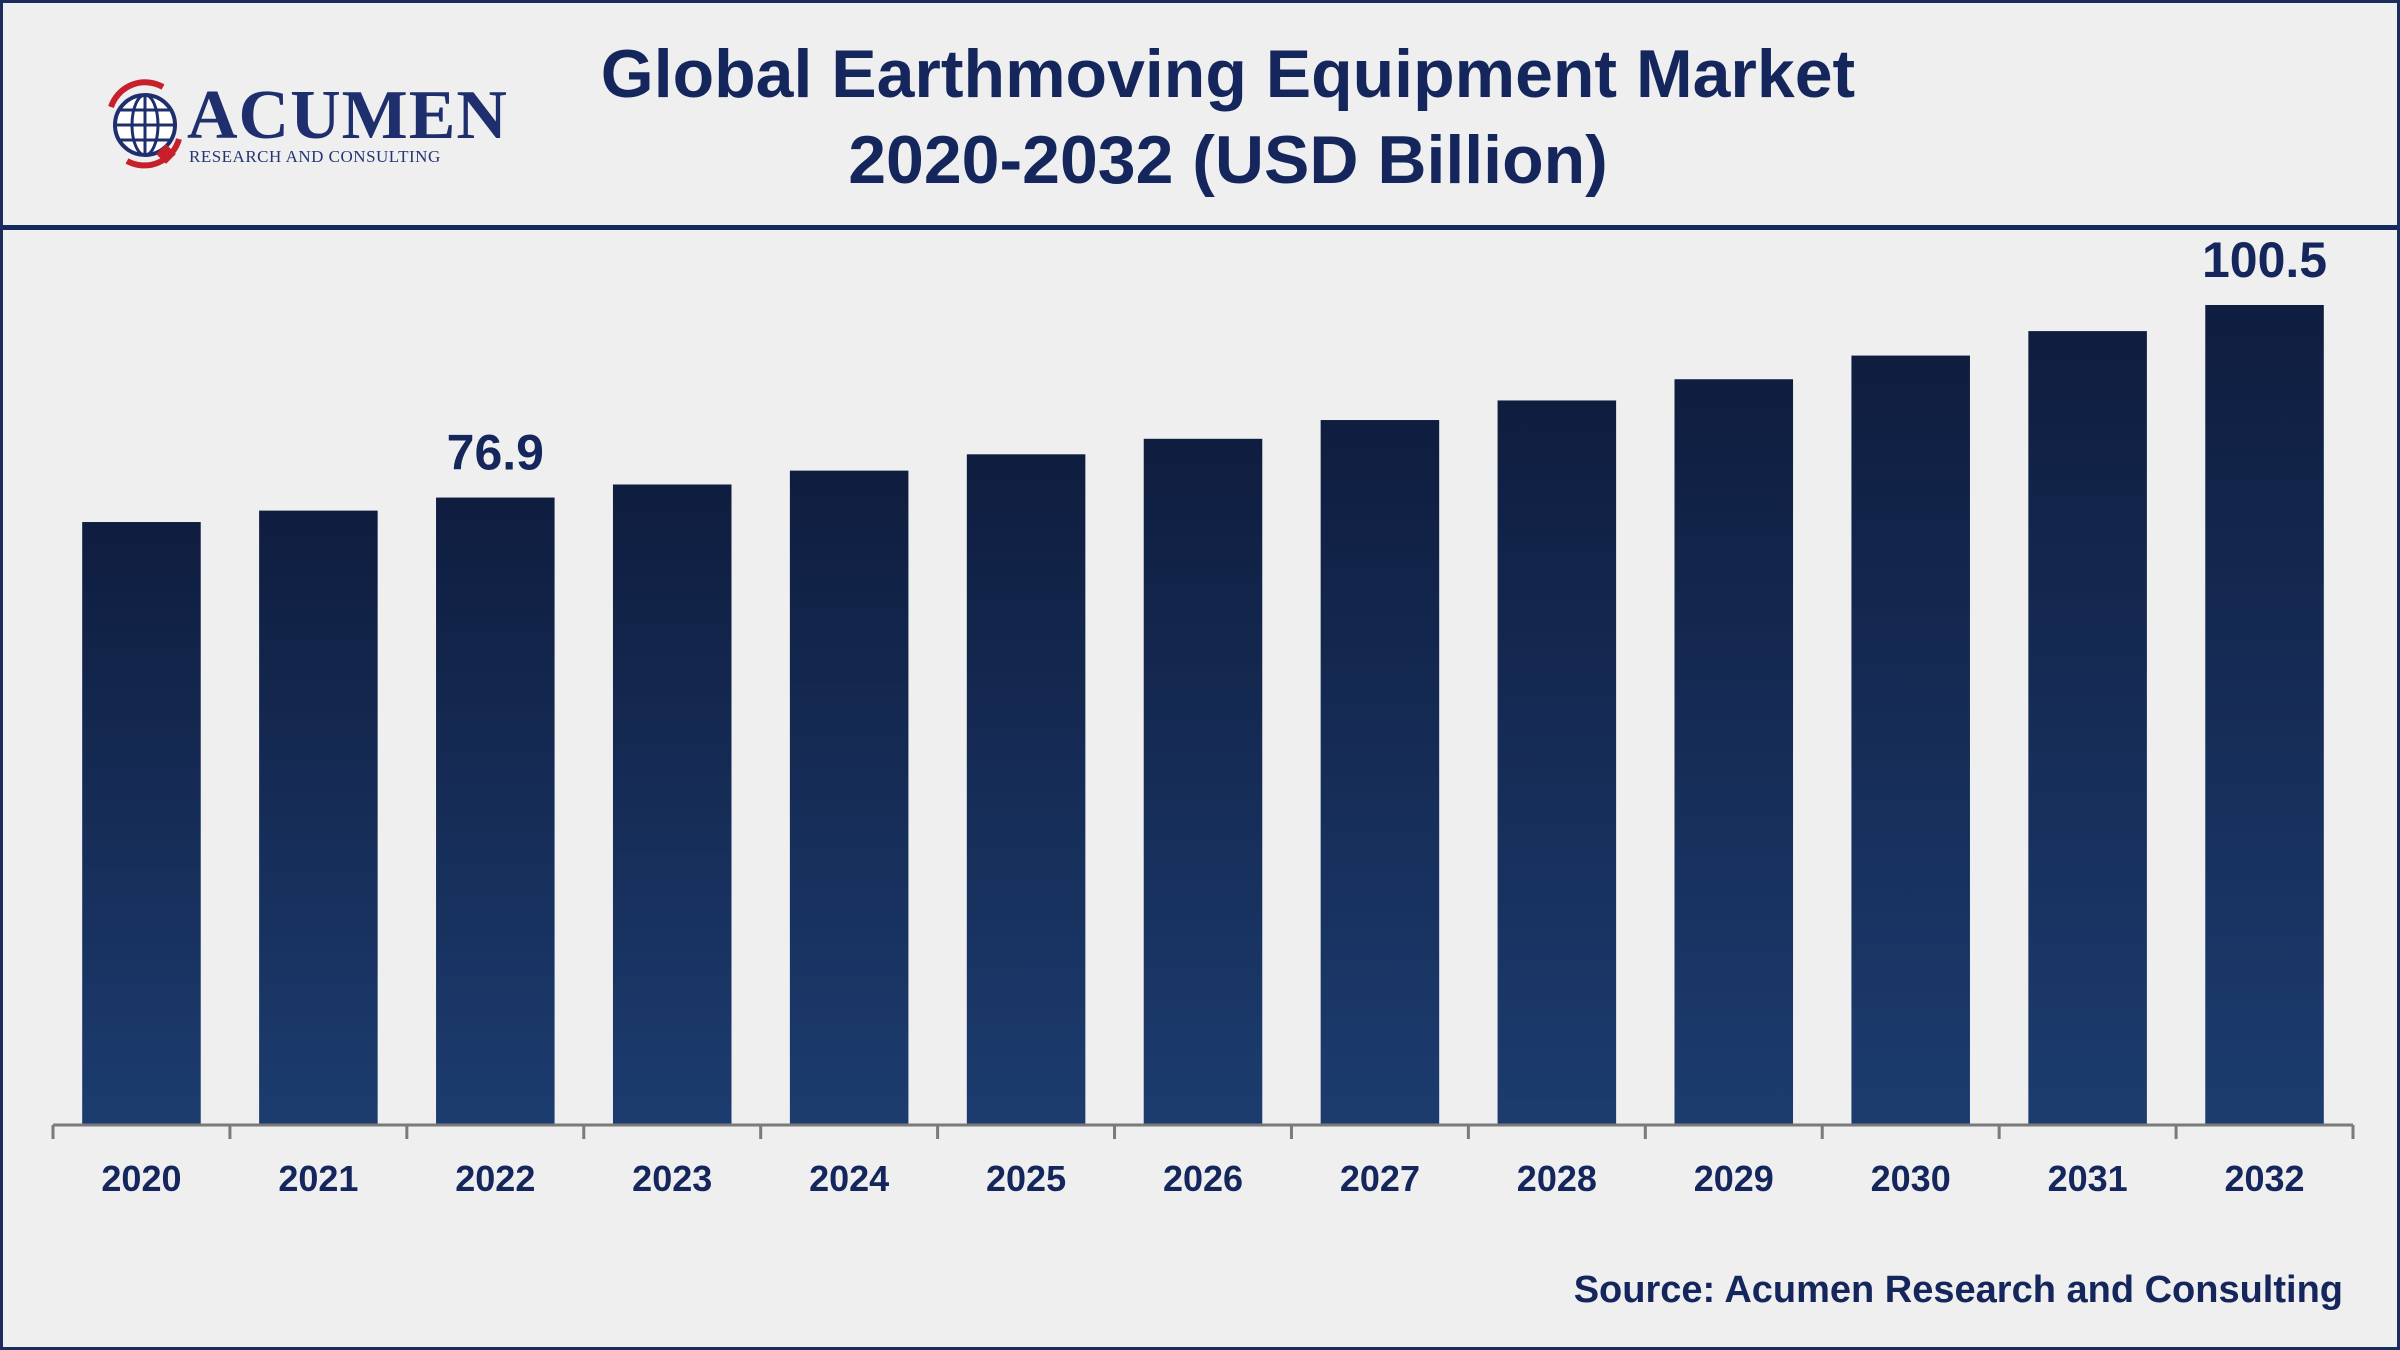  What do you see at coordinates (318, 817) in the screenshot?
I see `bar-2021` at bounding box center [318, 817].